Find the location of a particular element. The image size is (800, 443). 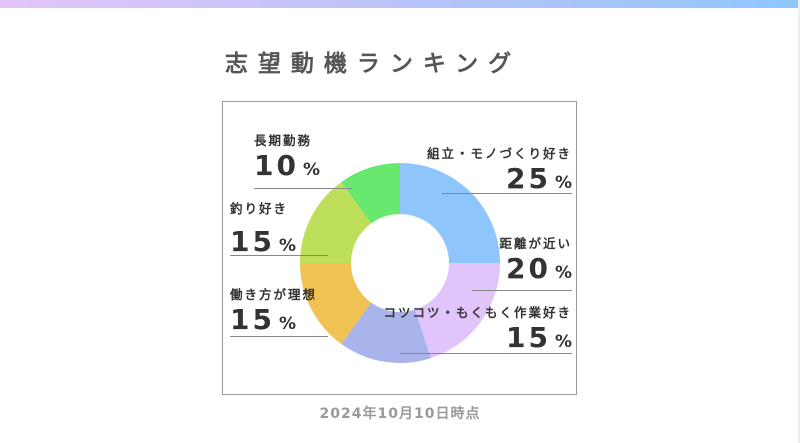

leader-line-monozukuri is located at coordinates (507, 193).